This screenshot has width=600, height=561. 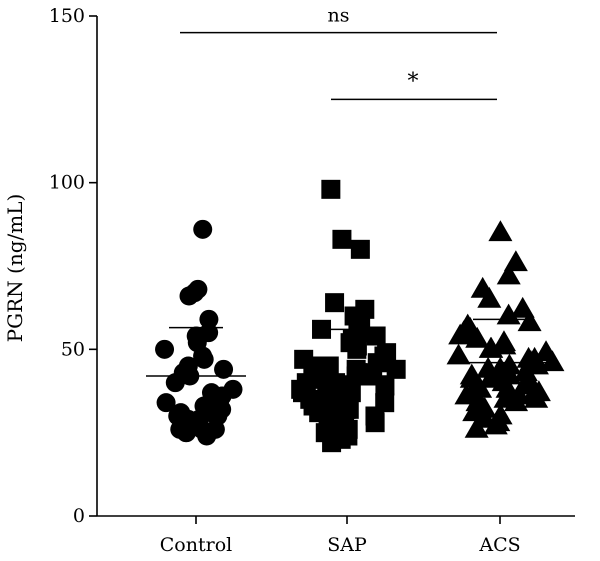 What do you see at coordinates (196, 545) in the screenshot?
I see `x-tick-label: Control` at bounding box center [196, 545].